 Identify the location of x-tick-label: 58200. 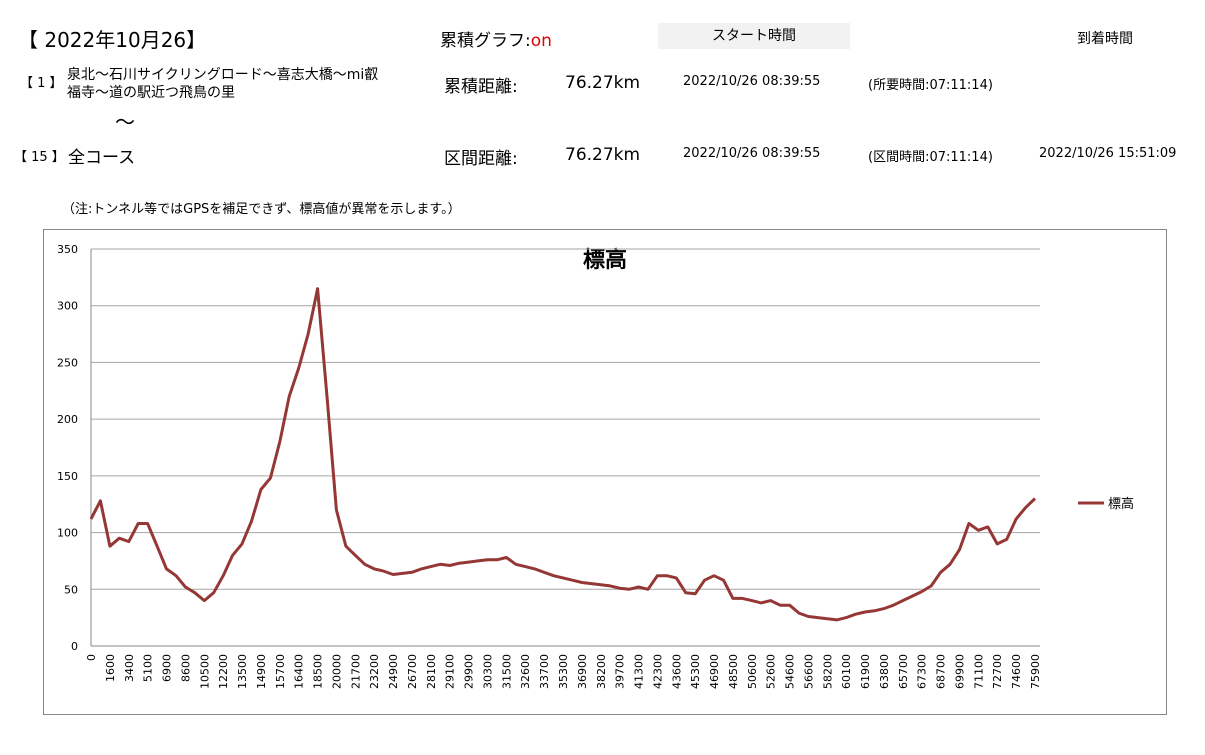
(827, 671).